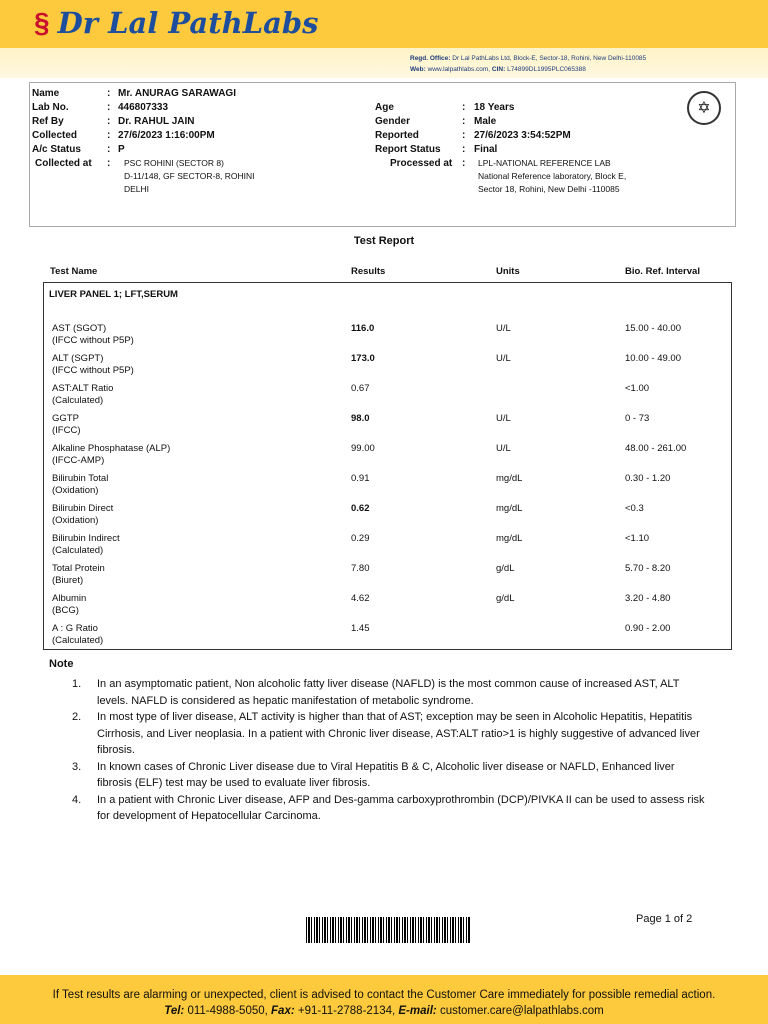 This screenshot has height=1024, width=768. Describe the element at coordinates (653, 358) in the screenshot. I see `test-ref-interval: 10.00 - 49.00` at that location.